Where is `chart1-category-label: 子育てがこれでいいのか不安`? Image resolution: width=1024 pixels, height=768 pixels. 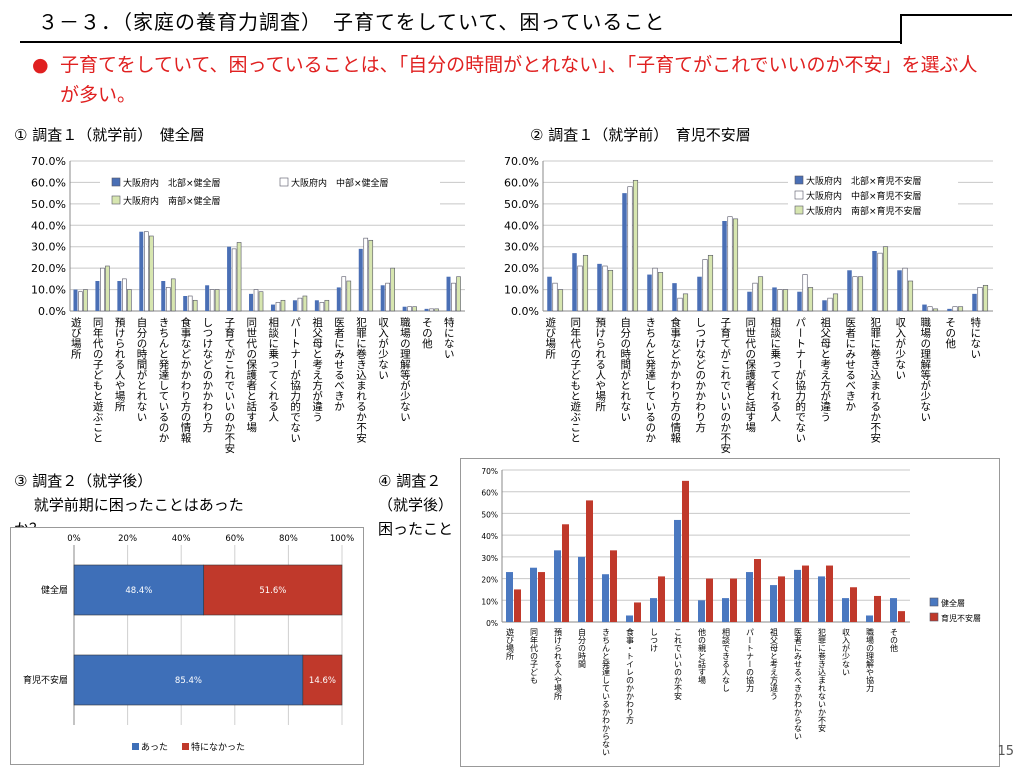
chart1-category-label: 子育てがこれでいいのか不安 is located at coordinates (229, 385).